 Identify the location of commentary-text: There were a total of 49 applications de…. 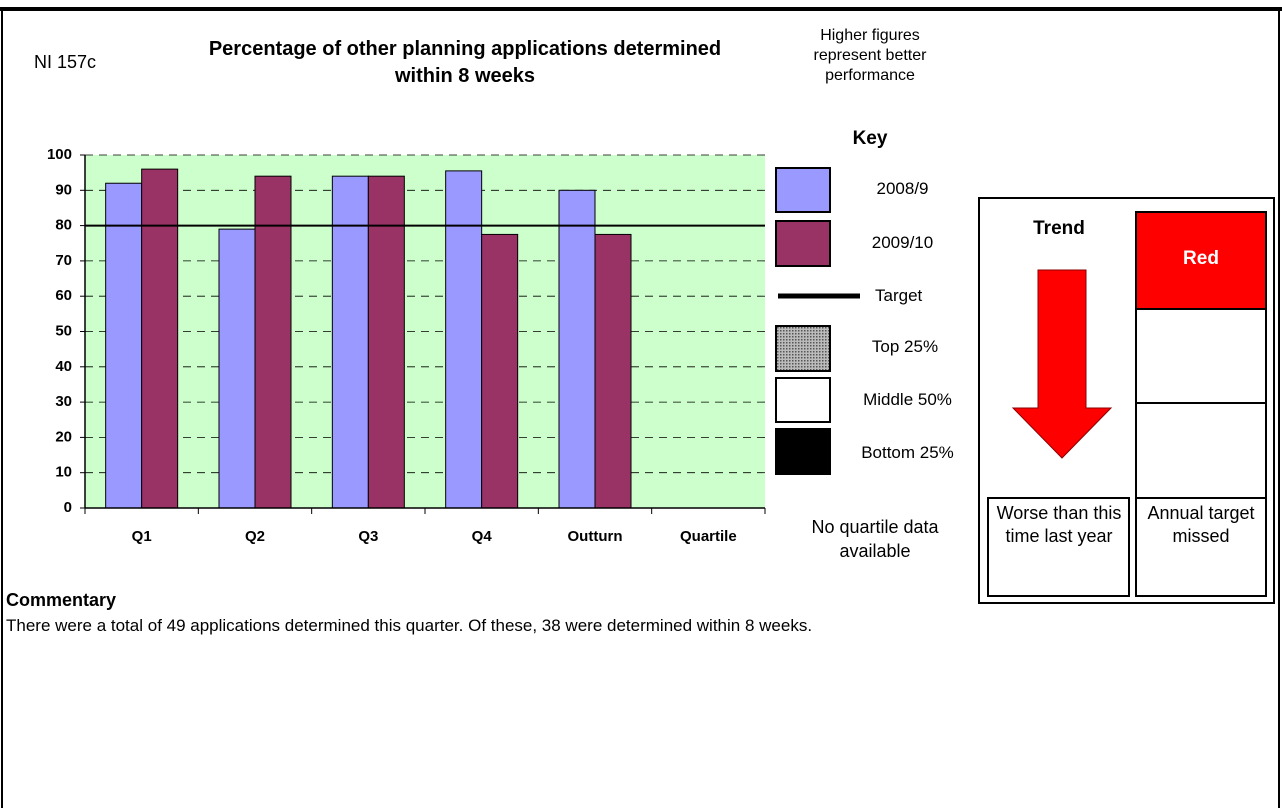
(409, 625).